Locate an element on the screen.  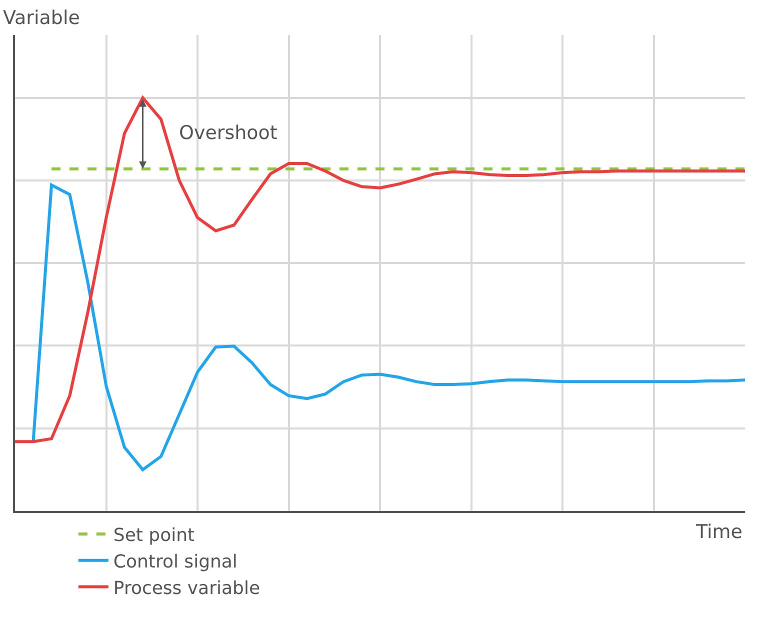
annotation: Overshoot is located at coordinates (228, 133).